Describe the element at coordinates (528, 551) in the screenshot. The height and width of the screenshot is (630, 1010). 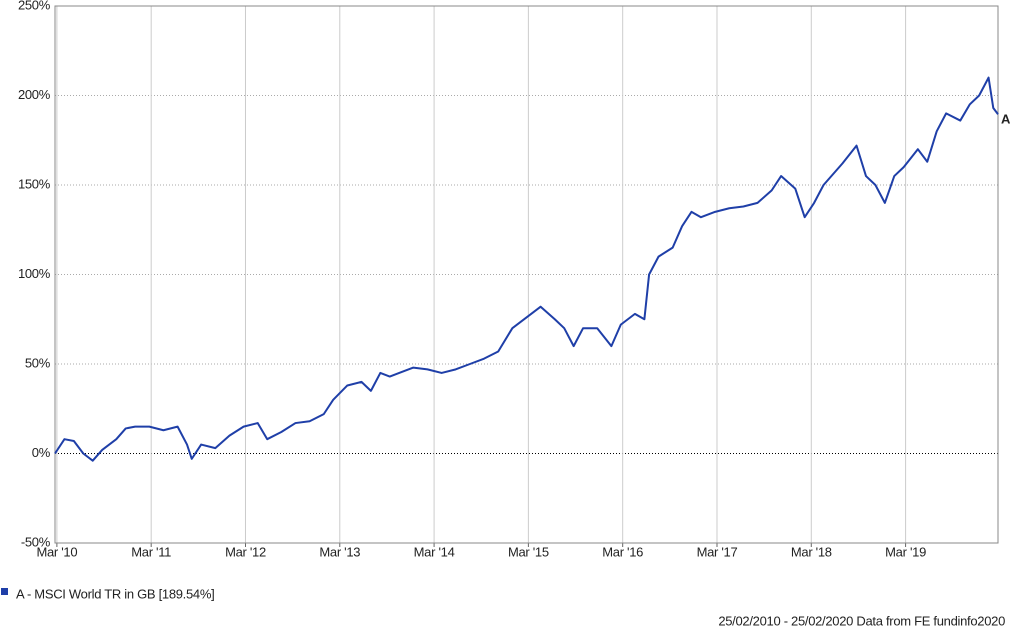
I see `x-tick-label: Mar '15` at that location.